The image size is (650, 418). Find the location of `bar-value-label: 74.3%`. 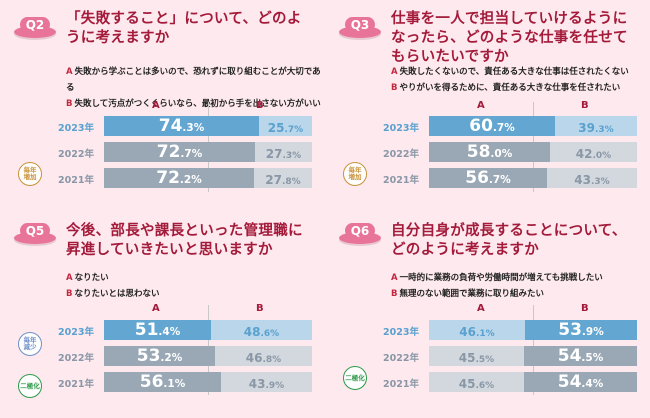

bar-value-label: 74.3% is located at coordinates (181, 126).